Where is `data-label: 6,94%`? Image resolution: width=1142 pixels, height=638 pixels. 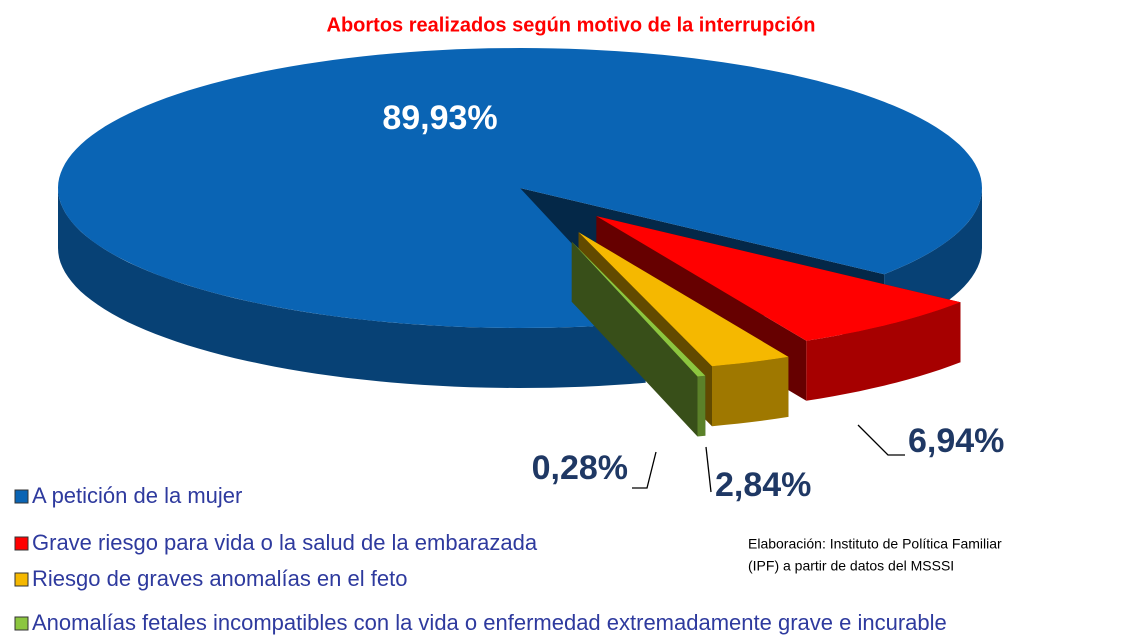
data-label: 6,94% is located at coordinates (956, 441).